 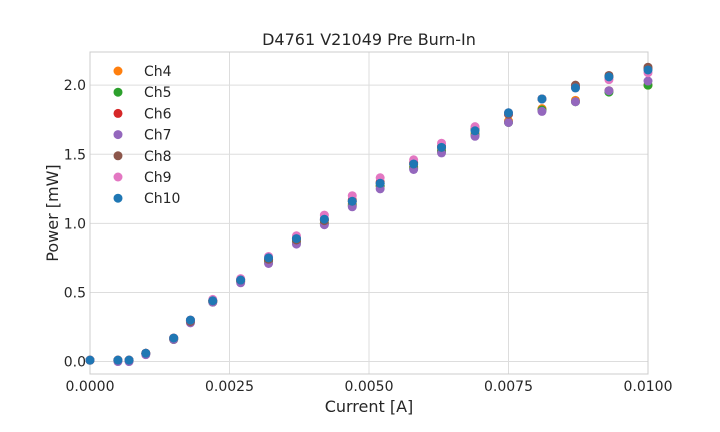 What do you see at coordinates (158, 93) in the screenshot?
I see `legend-label: Ch5` at bounding box center [158, 93].